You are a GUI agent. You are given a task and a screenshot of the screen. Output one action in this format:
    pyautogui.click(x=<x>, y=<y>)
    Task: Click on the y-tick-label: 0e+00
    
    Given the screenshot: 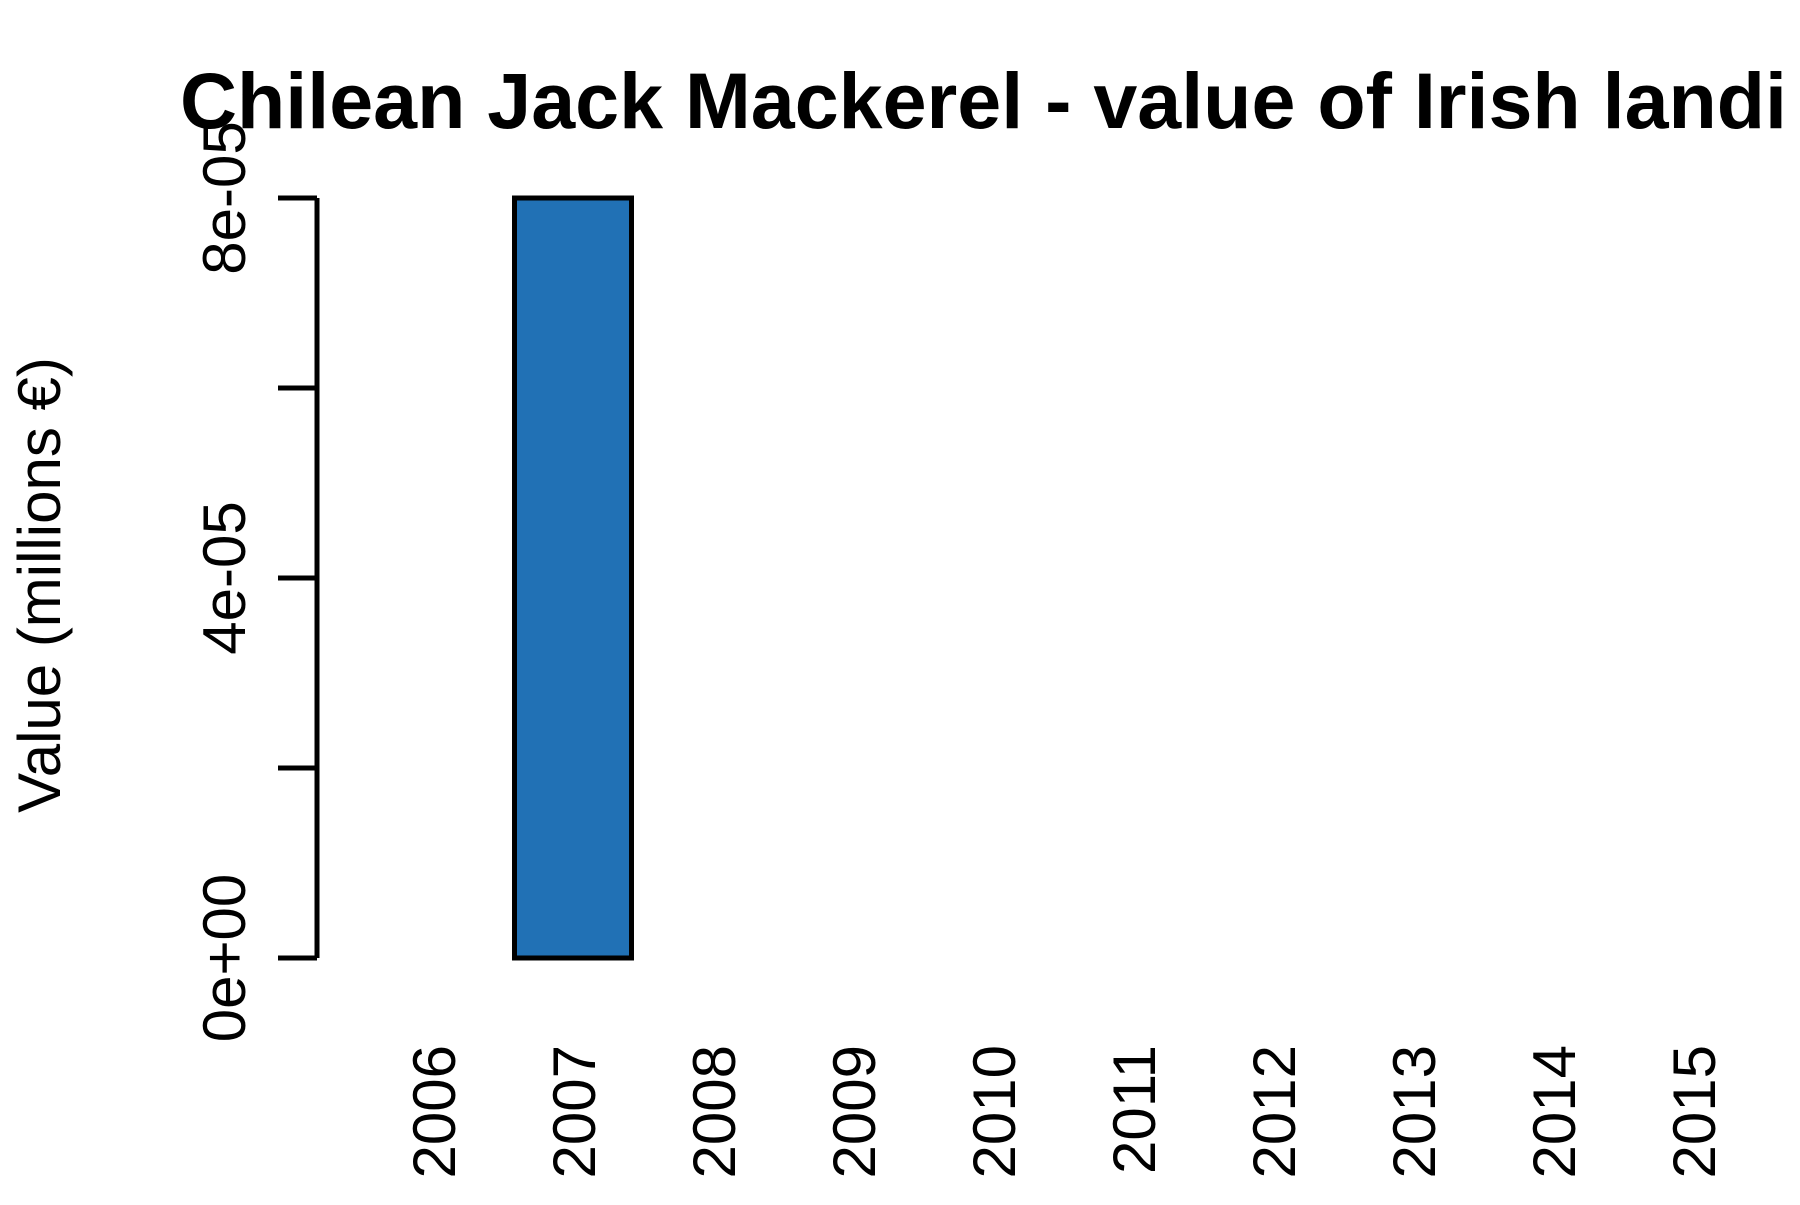 What is the action you would take?
    pyautogui.click(x=224, y=958)
    